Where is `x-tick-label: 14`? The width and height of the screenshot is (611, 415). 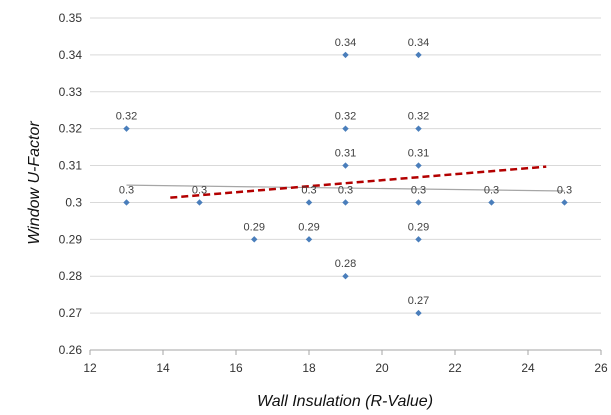 x-tick-label: 14 is located at coordinates (163, 368).